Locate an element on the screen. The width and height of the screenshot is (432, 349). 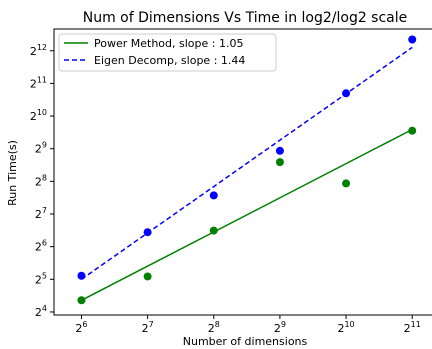
x-axis-label: Number of dimensions is located at coordinates (245, 341).